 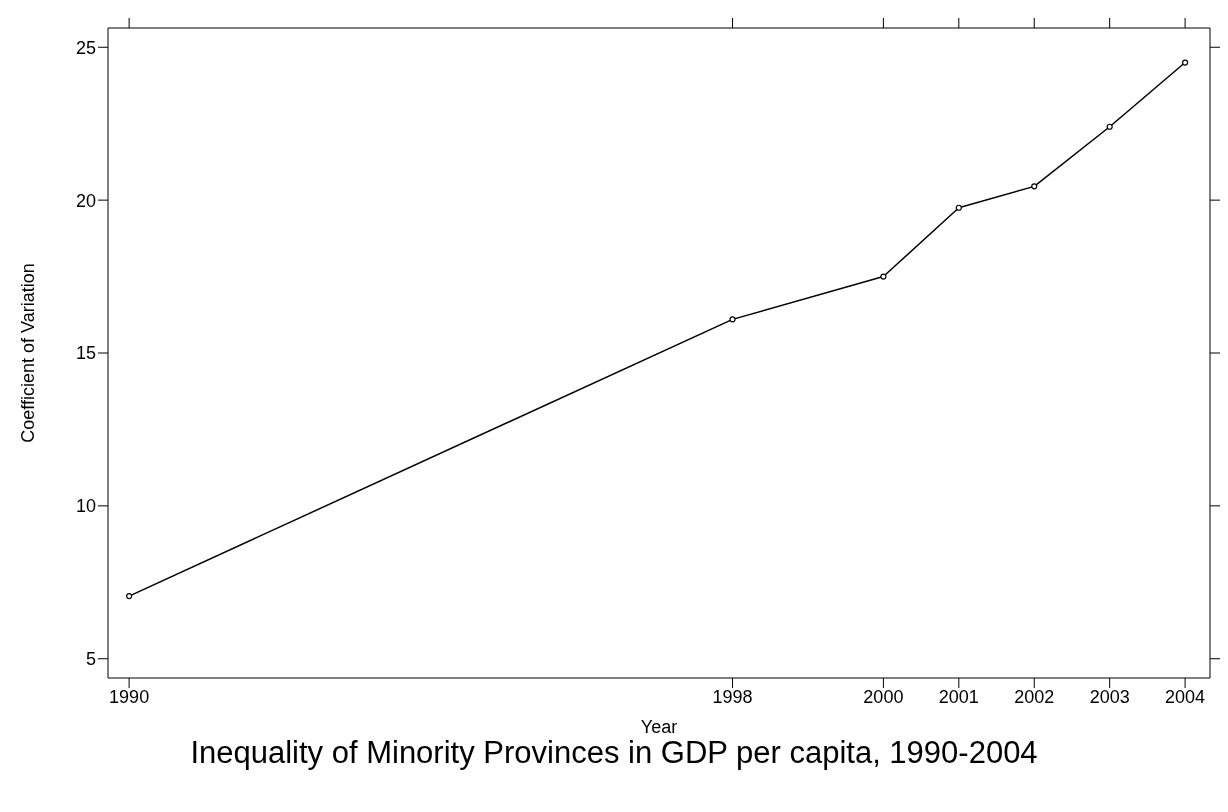 I want to click on y-tick-label: 20, so click(x=85, y=200).